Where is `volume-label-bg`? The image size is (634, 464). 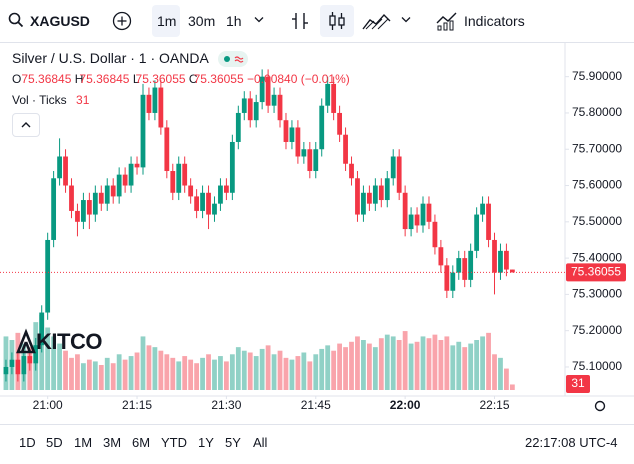
volume-label-bg is located at coordinates (578, 384).